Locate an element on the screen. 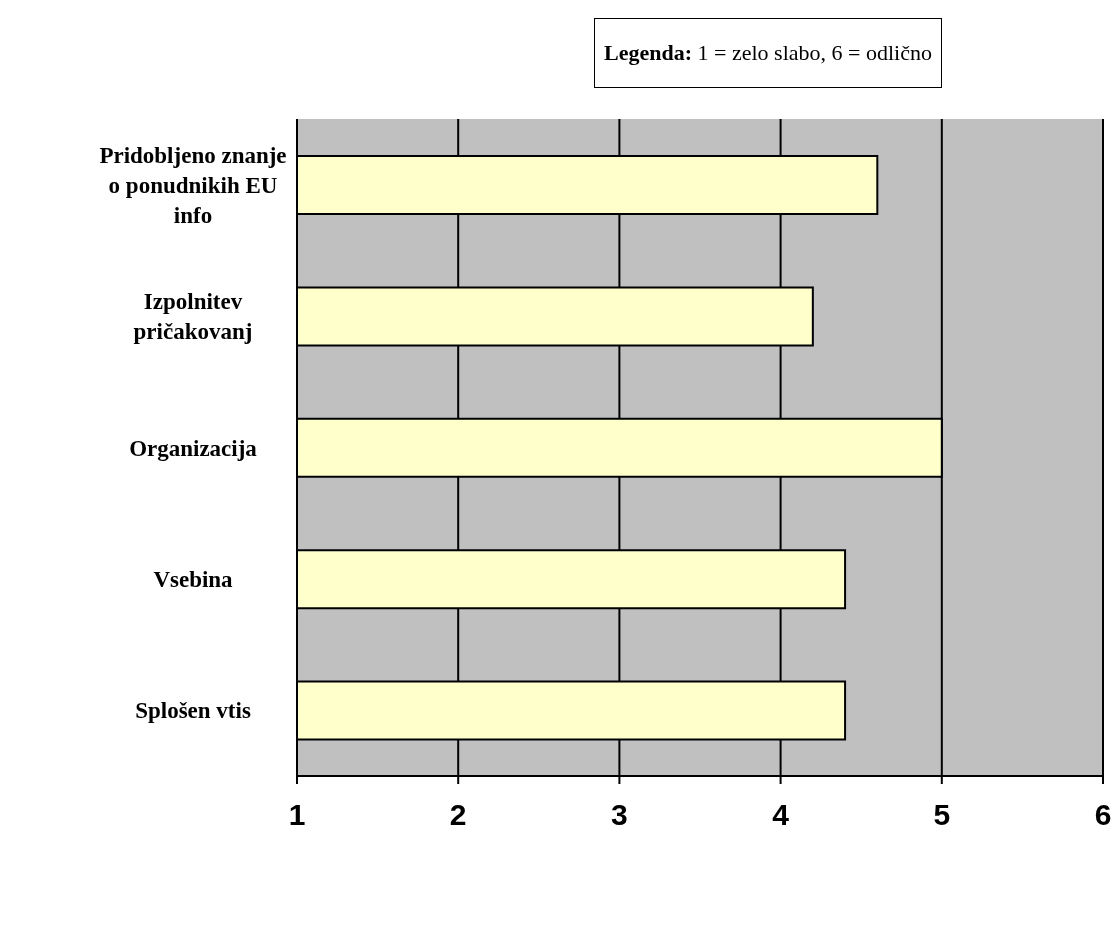  y-tick-label: Splošen vtis is located at coordinates (193, 710).